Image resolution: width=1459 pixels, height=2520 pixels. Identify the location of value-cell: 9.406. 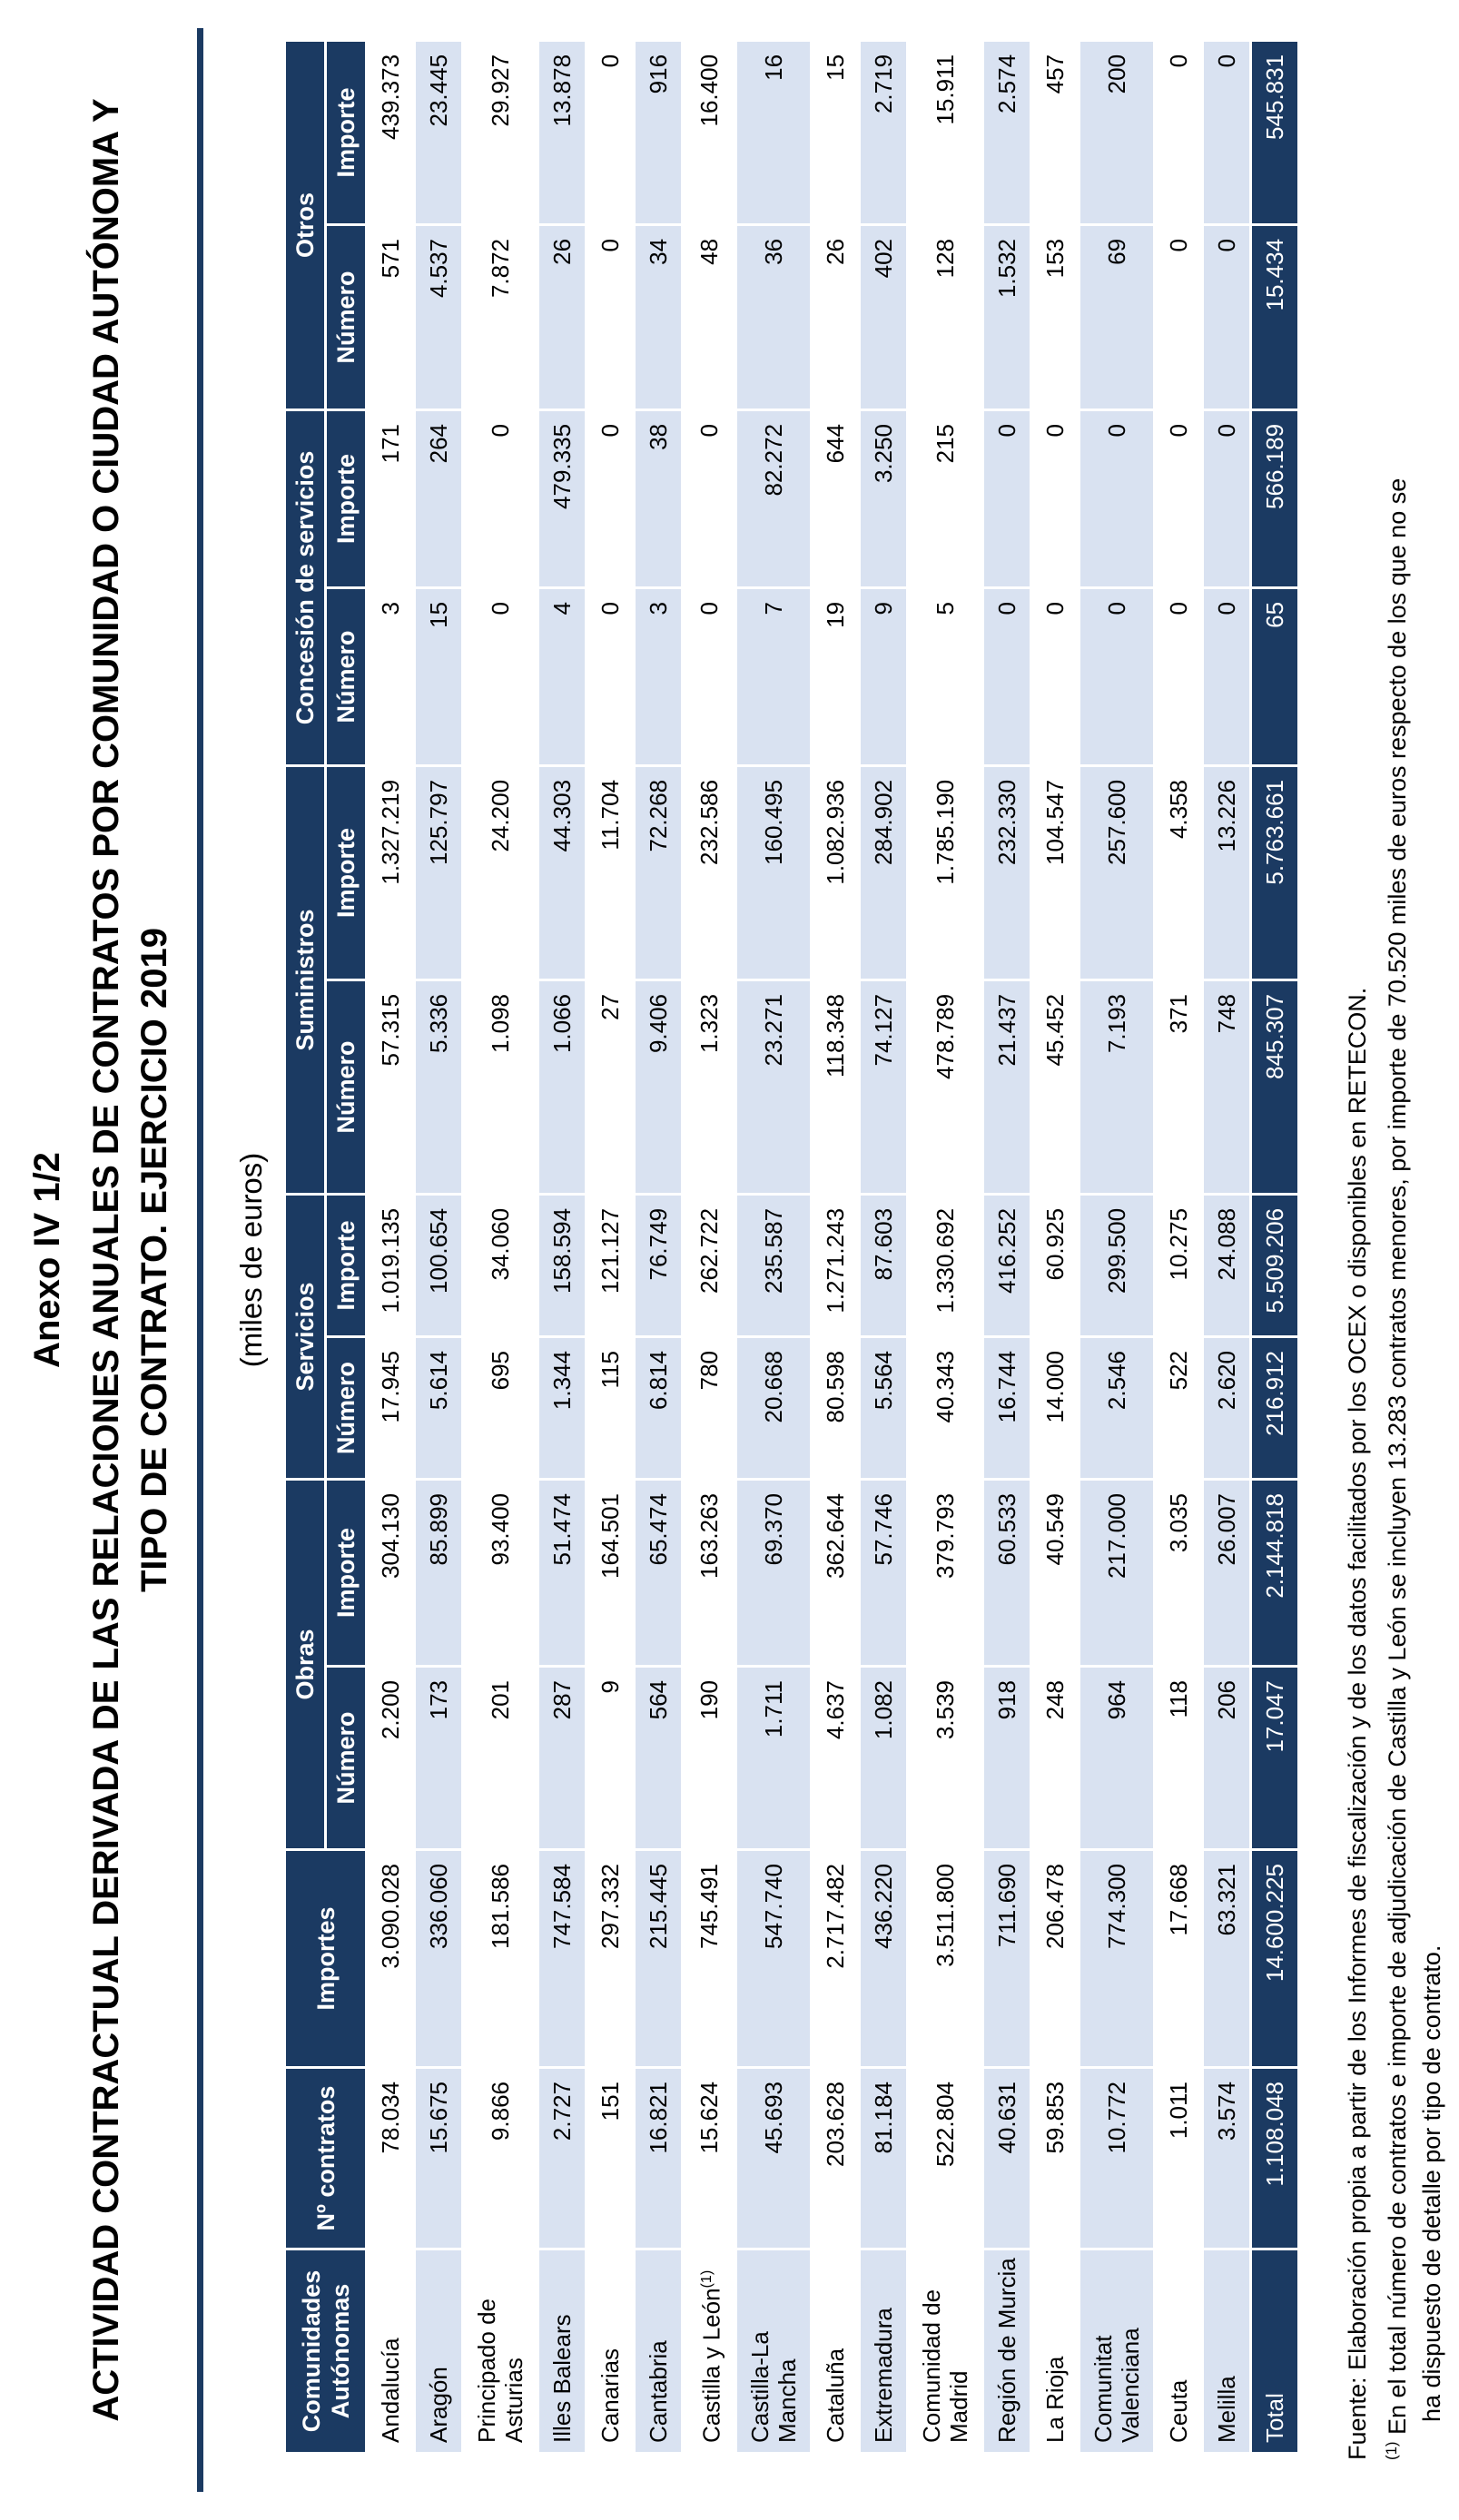
(658, 1087).